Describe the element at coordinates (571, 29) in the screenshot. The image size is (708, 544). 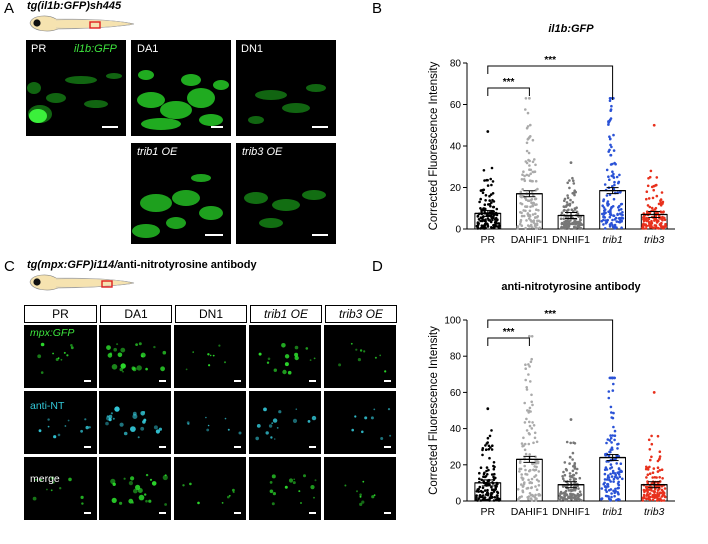
I see `chart-title: il1b:GFP` at that location.